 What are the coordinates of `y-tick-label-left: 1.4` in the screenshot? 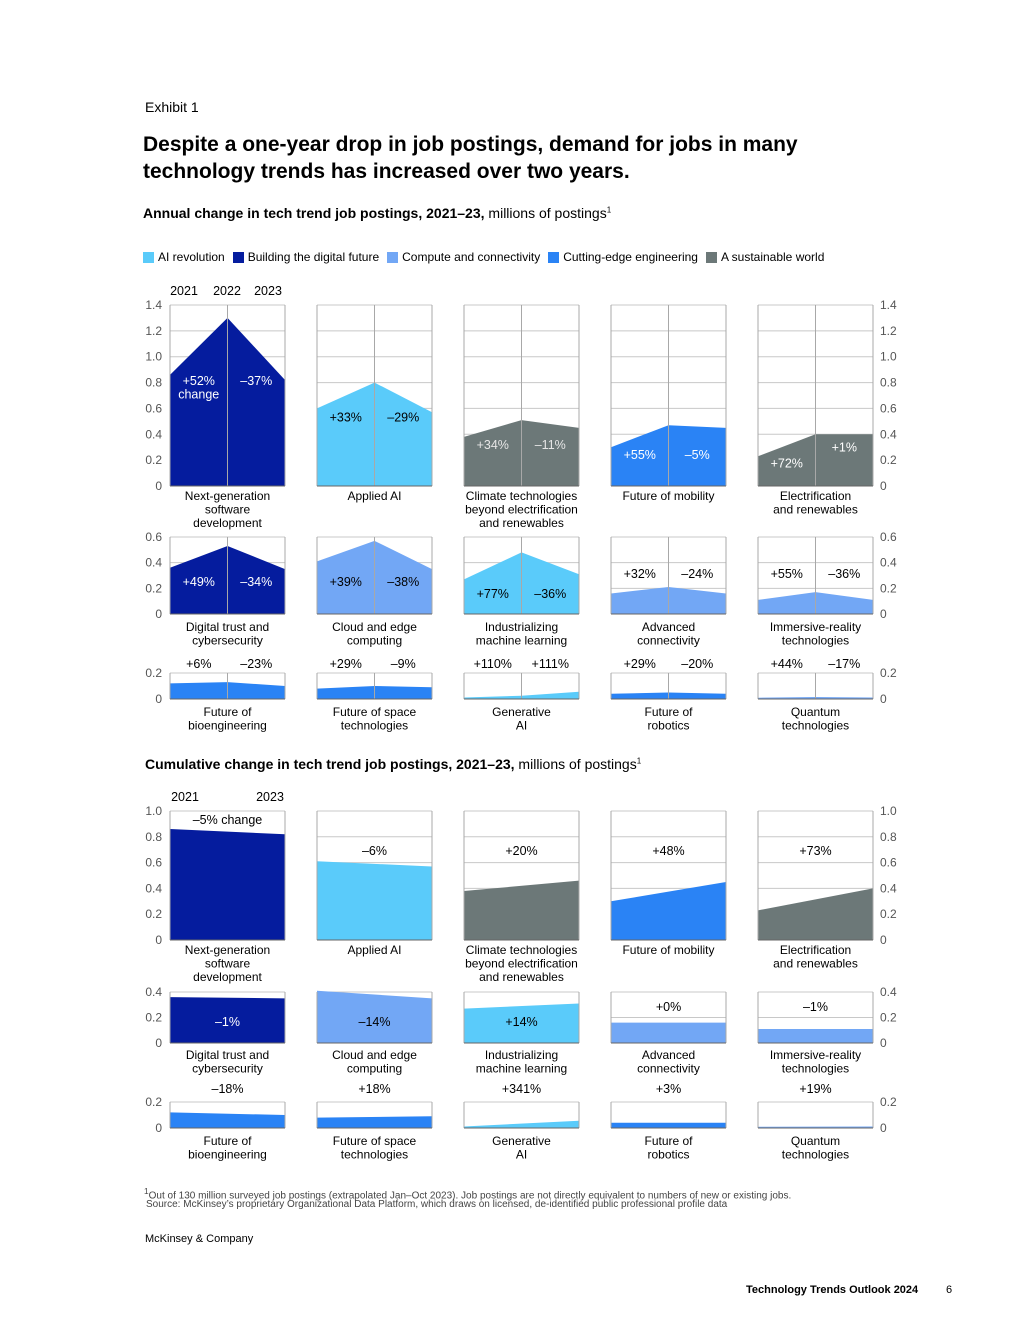 It's located at (153, 305).